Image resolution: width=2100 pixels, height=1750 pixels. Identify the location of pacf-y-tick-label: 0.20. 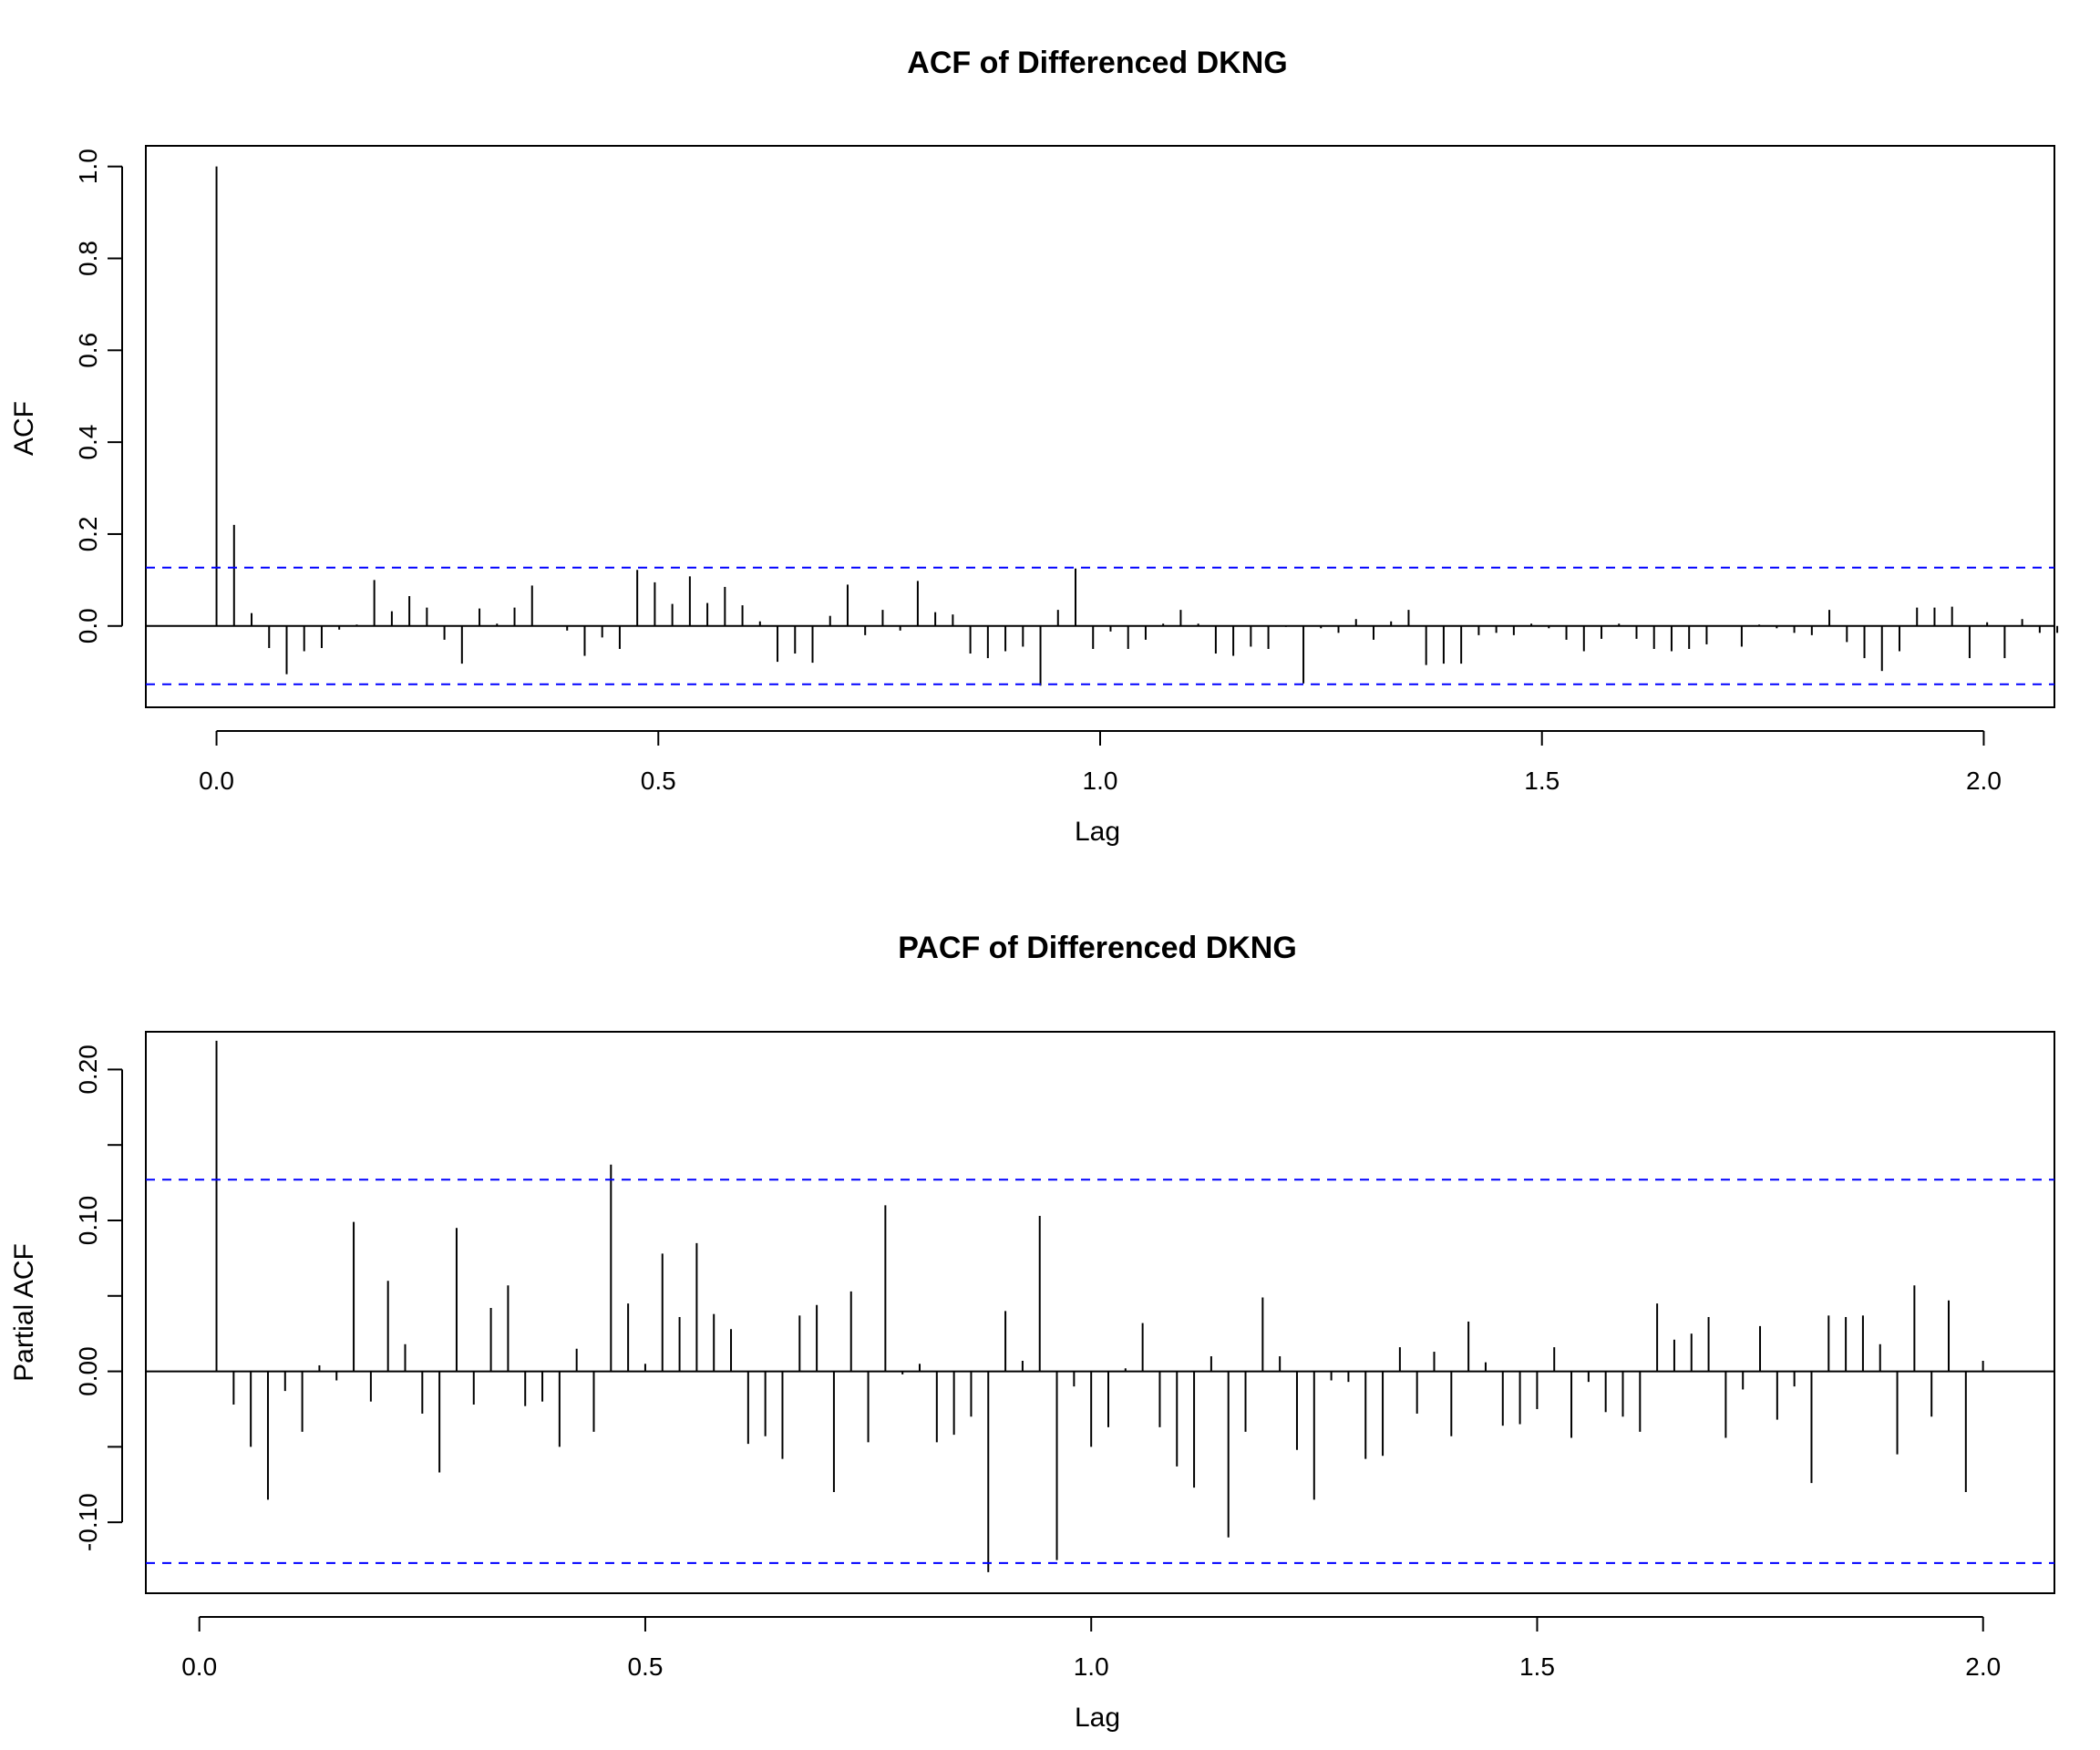
(88, 1070).